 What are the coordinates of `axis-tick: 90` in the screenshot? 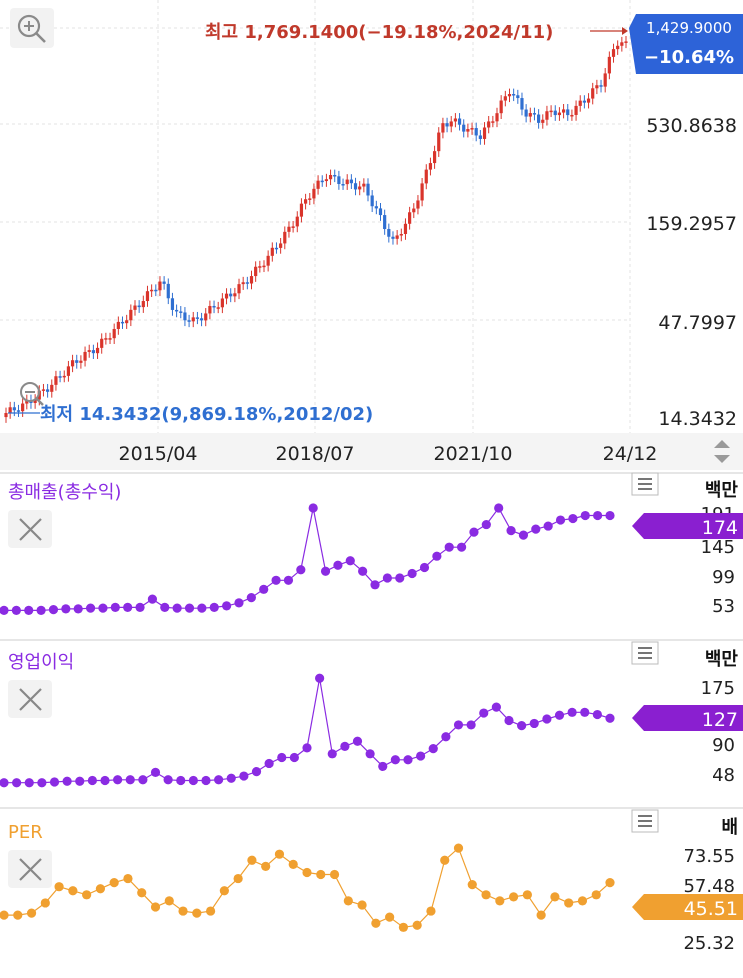 It's located at (723, 745).